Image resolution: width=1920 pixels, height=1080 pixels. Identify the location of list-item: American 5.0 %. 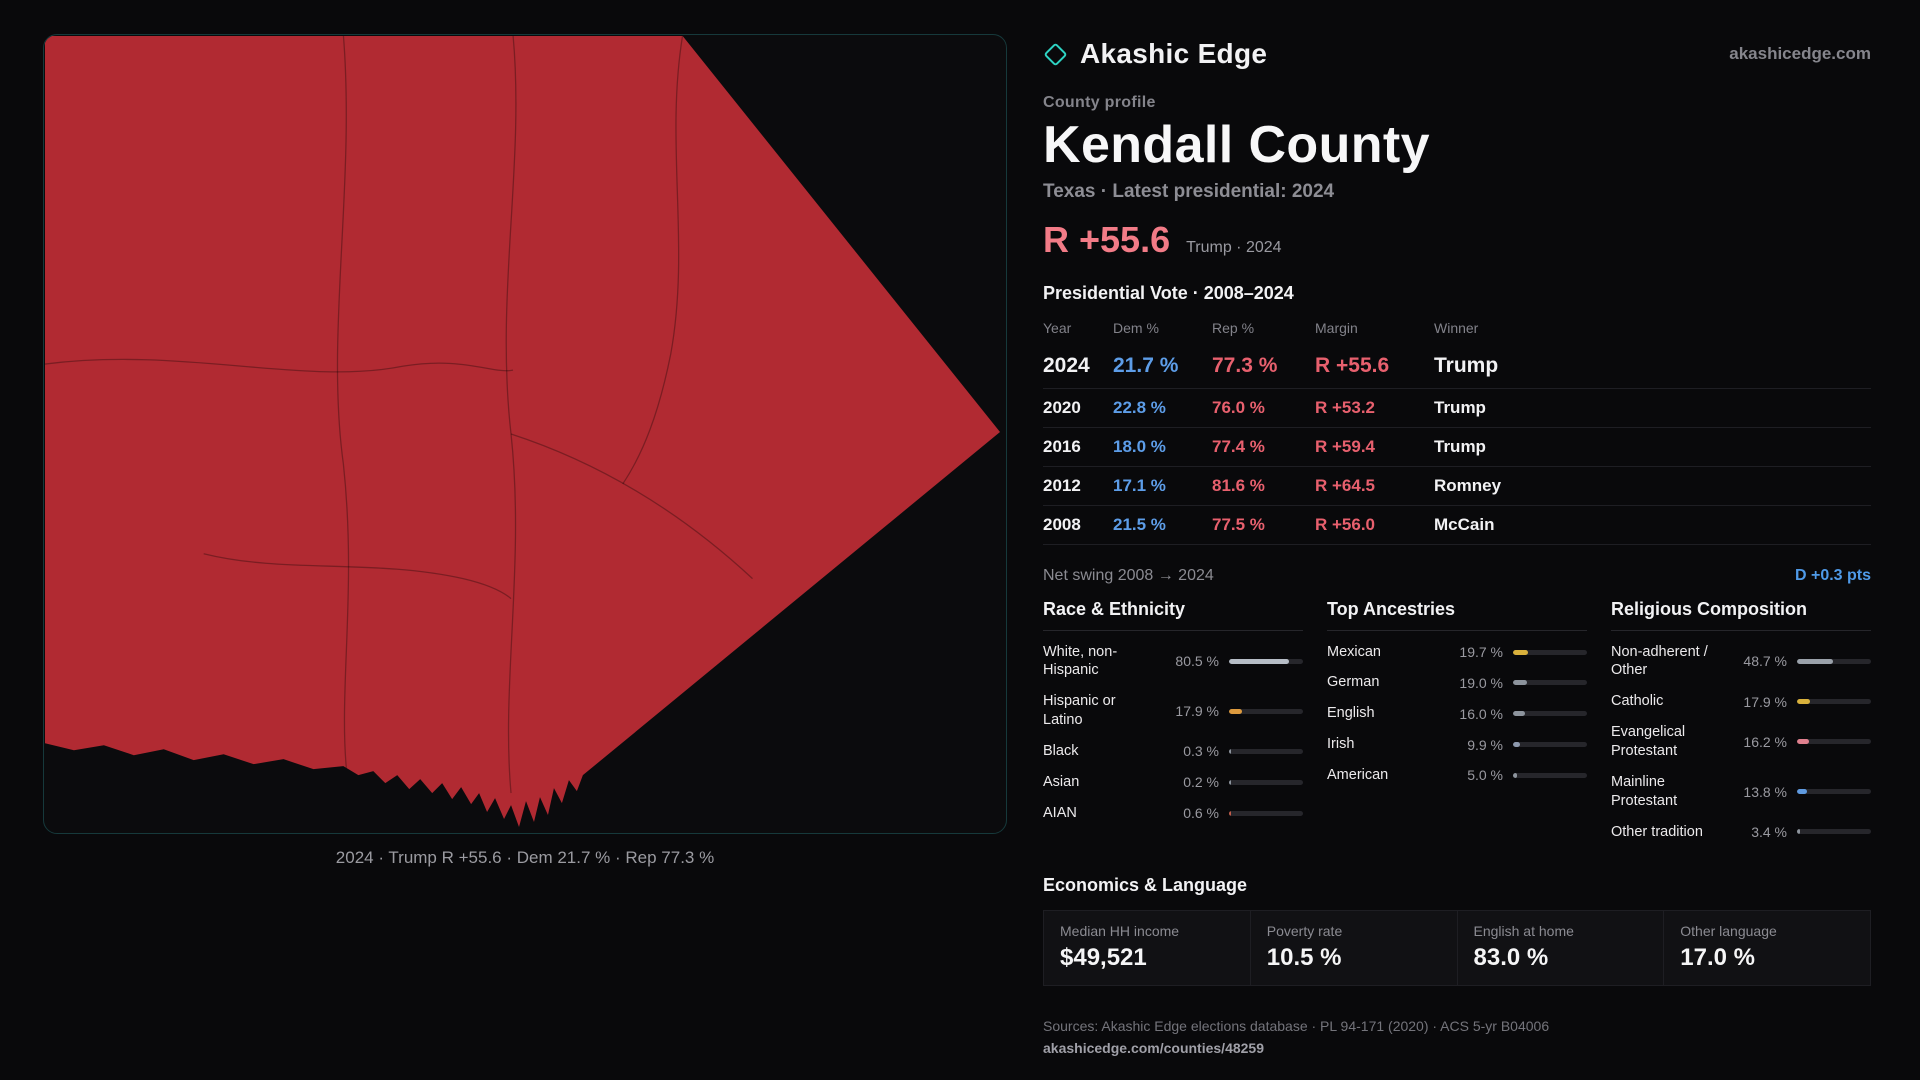
(1457, 775).